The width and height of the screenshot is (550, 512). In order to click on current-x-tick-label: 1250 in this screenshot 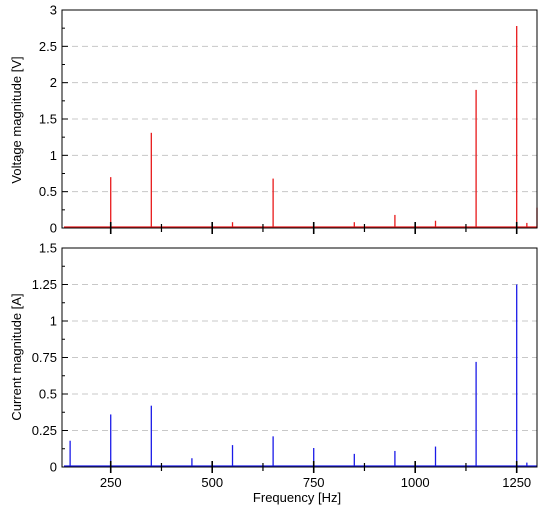, I will do `click(516, 482)`.